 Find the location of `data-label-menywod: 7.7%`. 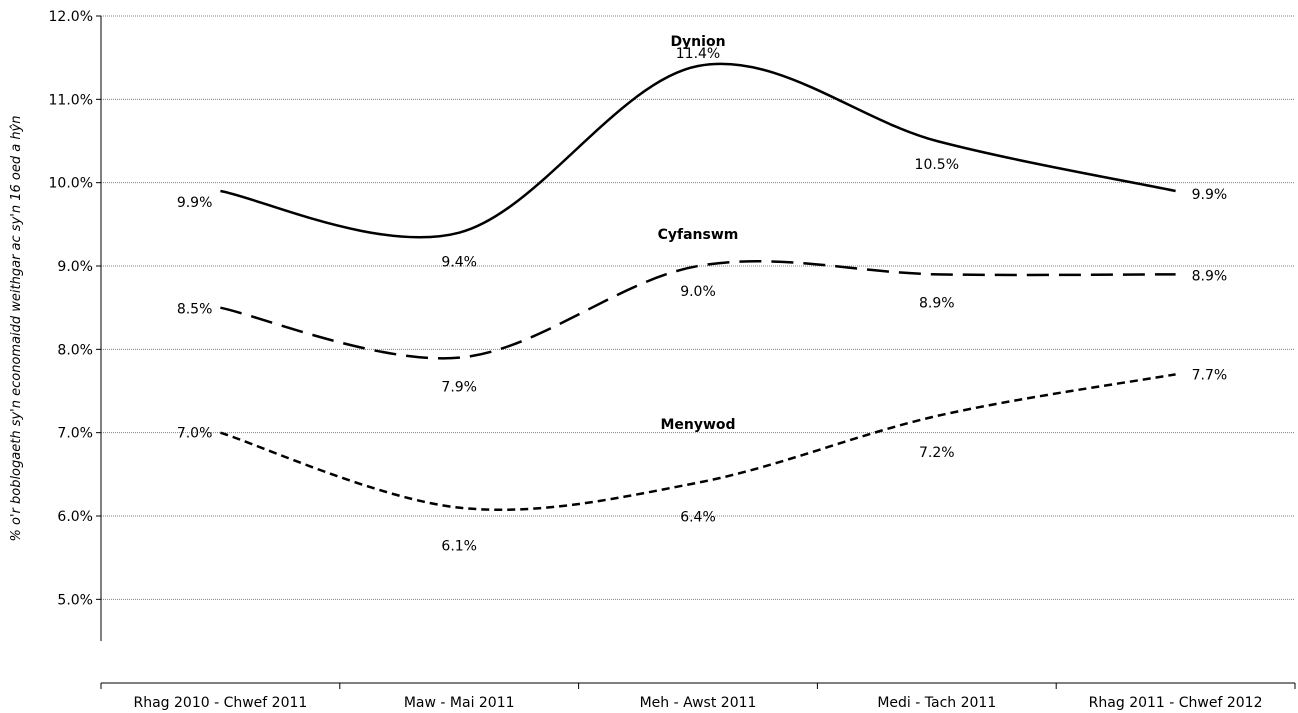

data-label-menywod: 7.7% is located at coordinates (1210, 375).